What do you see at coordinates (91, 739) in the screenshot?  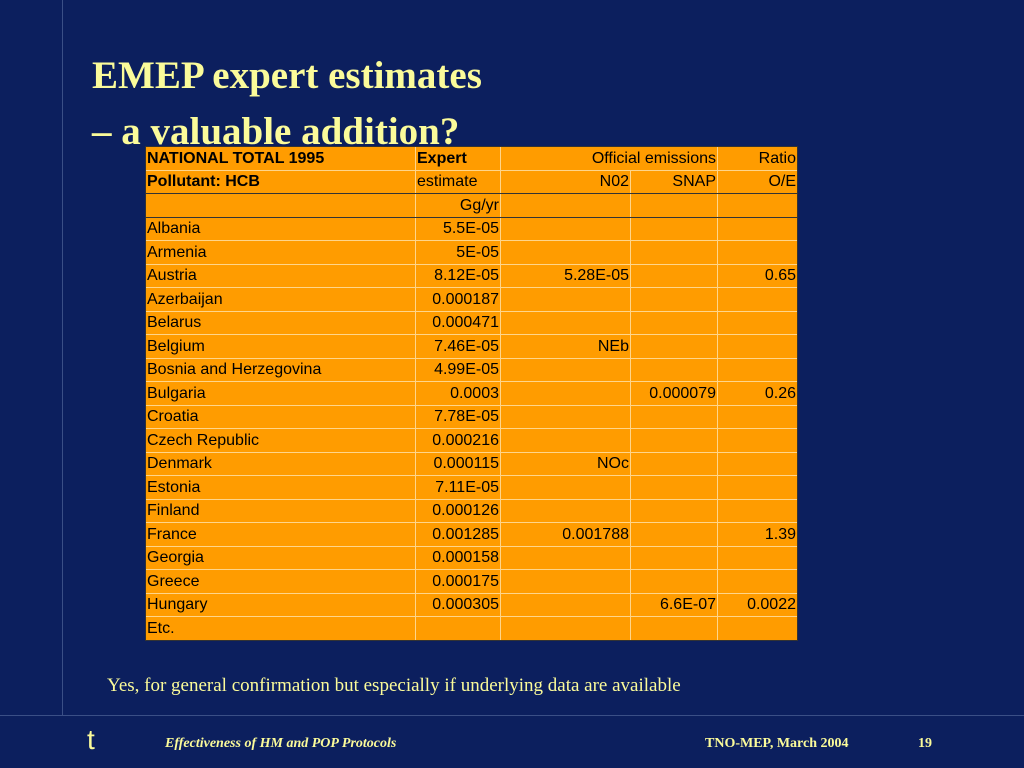 I see `tno-logo: t` at bounding box center [91, 739].